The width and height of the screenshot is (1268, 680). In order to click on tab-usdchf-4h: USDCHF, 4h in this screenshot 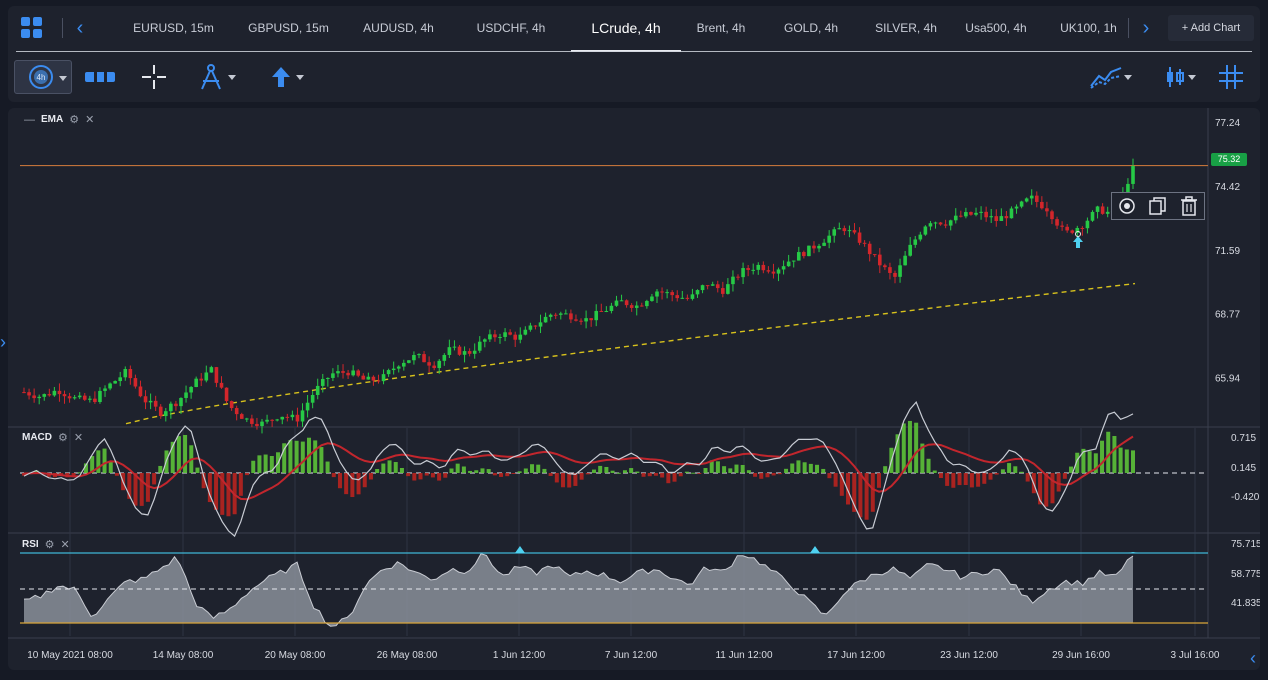, I will do `click(511, 28)`.